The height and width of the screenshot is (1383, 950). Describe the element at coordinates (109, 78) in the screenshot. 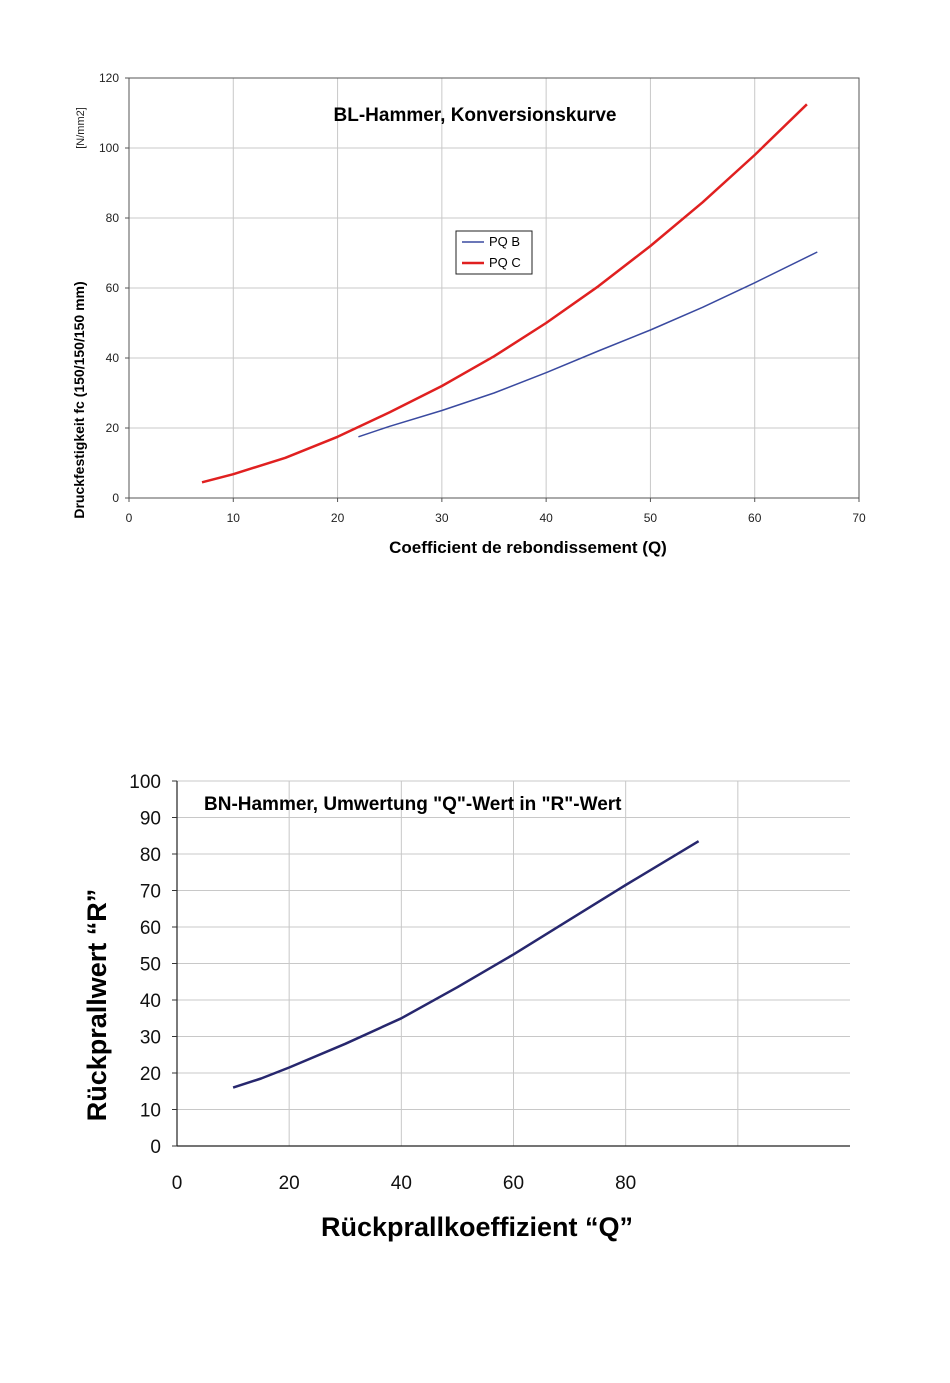

I see `chart1-y-tick-label: 120` at that location.